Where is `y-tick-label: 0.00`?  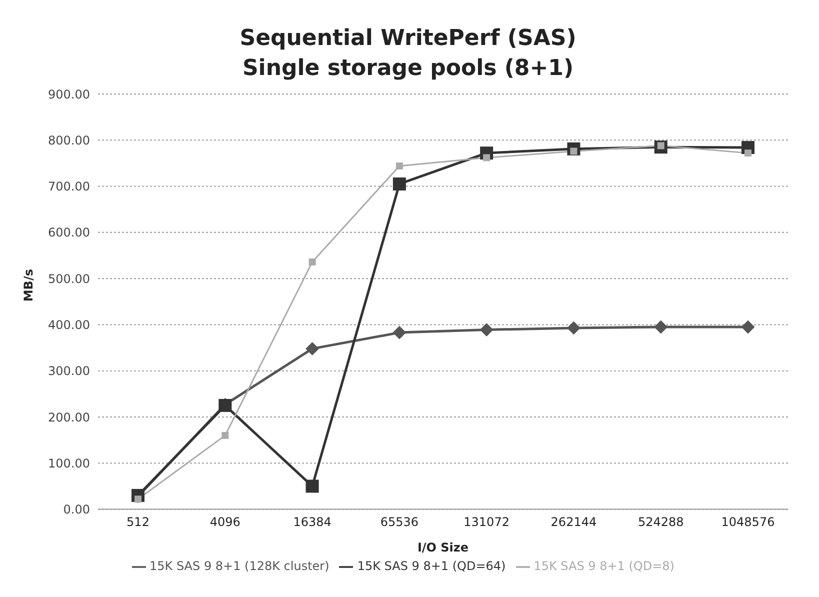
y-tick-label: 0.00 is located at coordinates (76, 509).